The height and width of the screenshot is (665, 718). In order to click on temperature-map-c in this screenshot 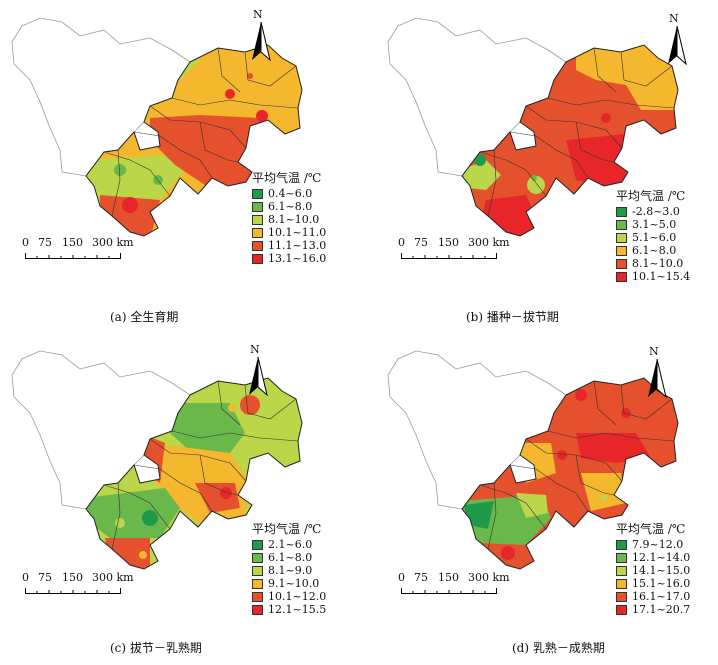, I will do `click(157, 460)`.